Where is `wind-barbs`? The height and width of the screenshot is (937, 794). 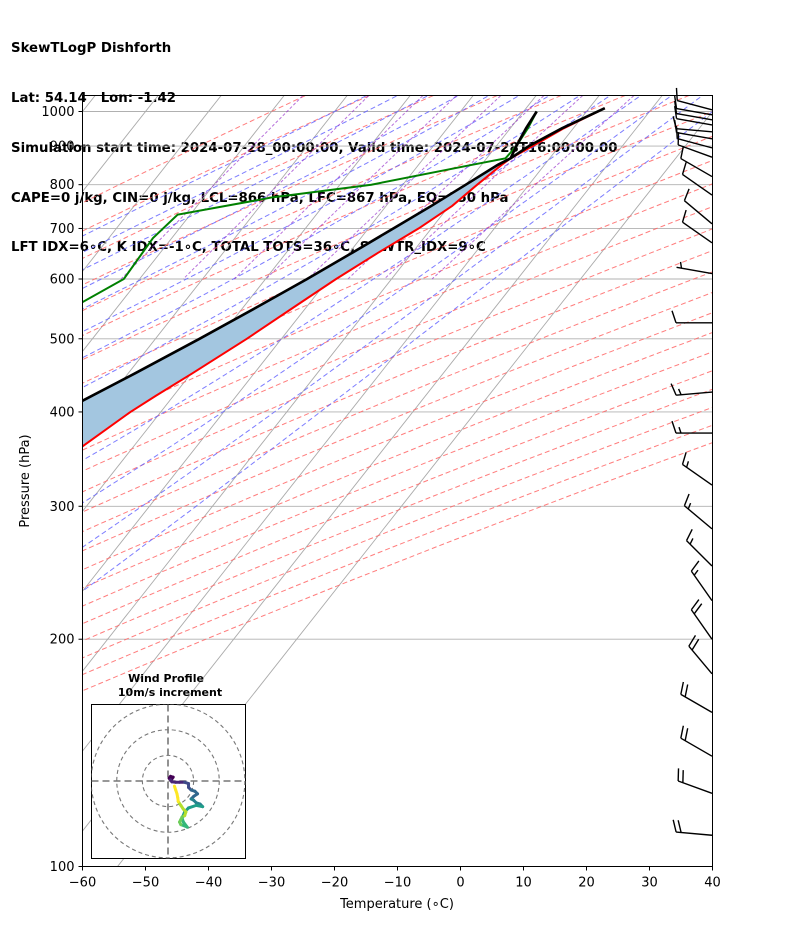
wind-barbs is located at coordinates (691, 461).